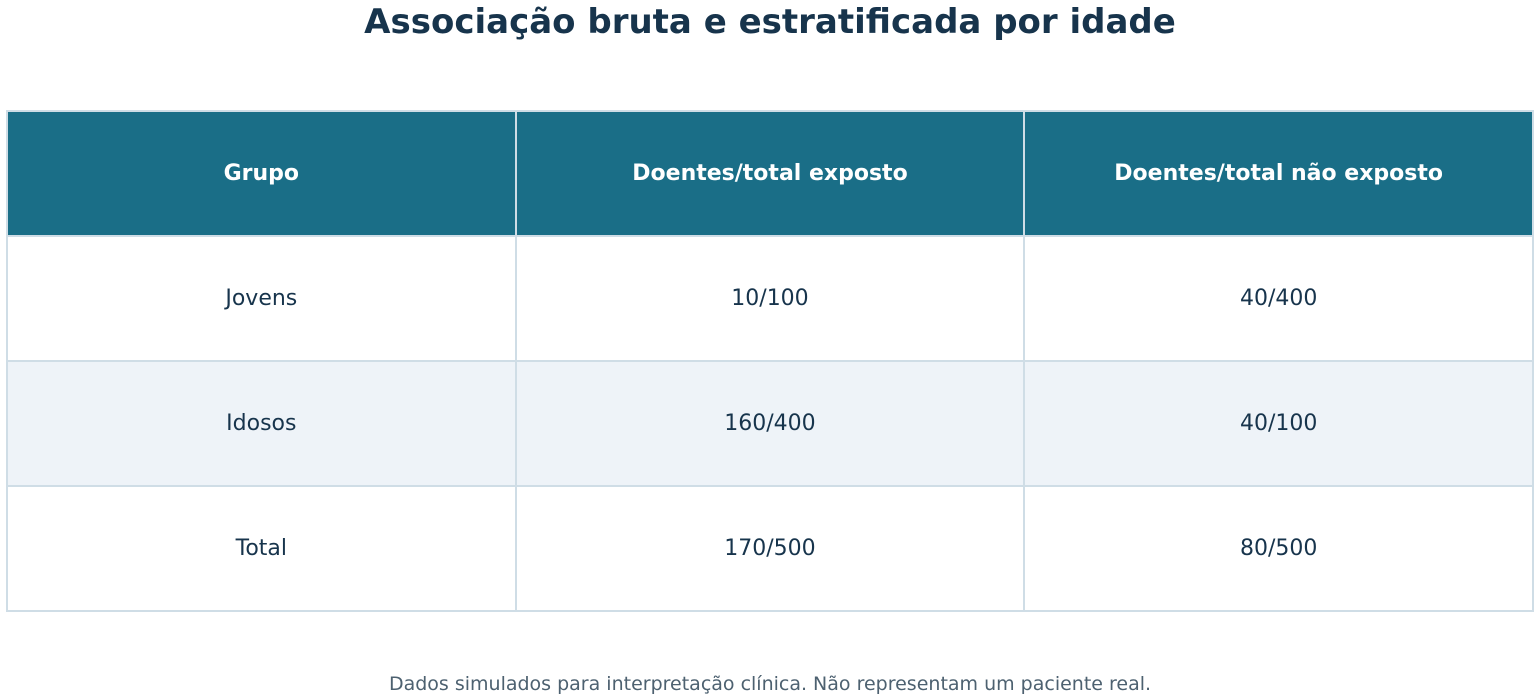  I want to click on cell-unexposed: 80/500, so click(1278, 548).